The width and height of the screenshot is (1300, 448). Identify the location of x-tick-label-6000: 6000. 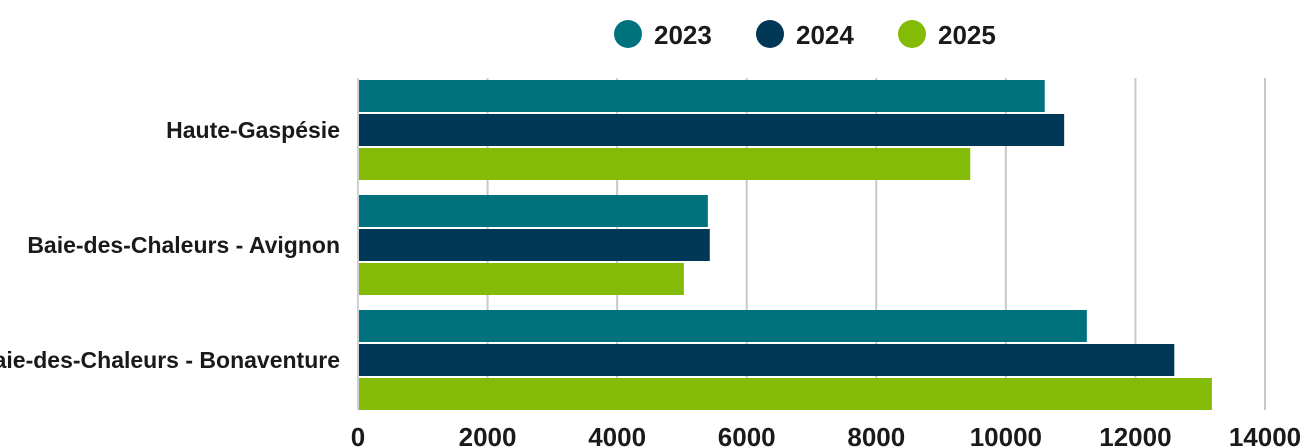
(747, 435).